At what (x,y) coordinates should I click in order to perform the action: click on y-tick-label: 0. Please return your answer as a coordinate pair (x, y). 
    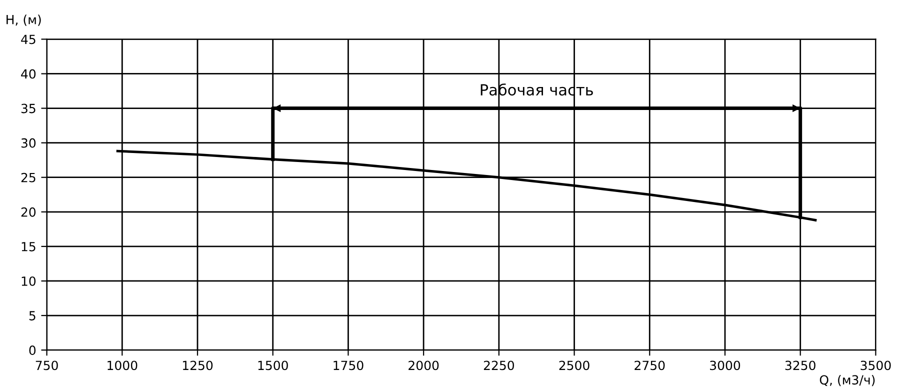
    Looking at the image, I should click on (32, 350).